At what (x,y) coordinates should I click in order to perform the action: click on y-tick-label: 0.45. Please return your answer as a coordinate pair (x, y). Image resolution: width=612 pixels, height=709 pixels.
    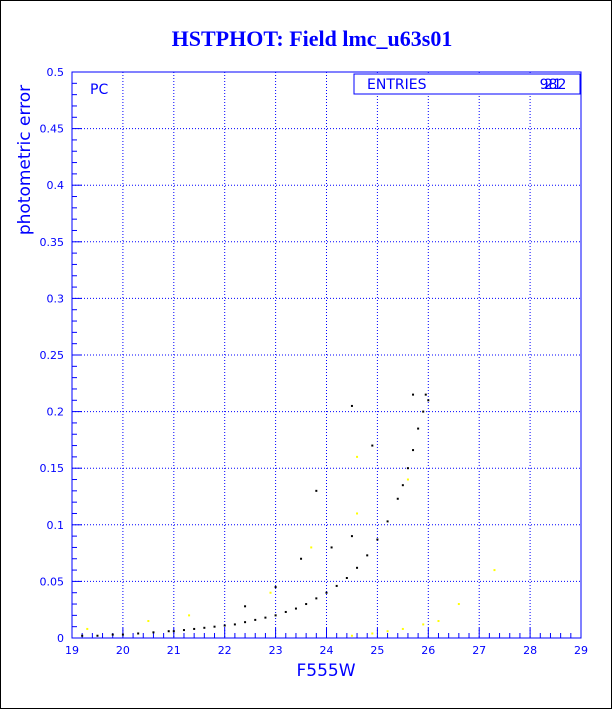
    Looking at the image, I should click on (52, 129).